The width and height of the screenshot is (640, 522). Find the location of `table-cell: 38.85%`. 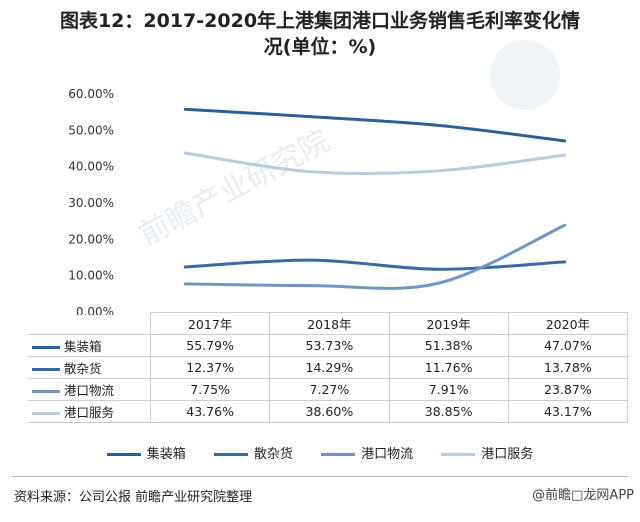

table-cell: 38.85% is located at coordinates (448, 411).